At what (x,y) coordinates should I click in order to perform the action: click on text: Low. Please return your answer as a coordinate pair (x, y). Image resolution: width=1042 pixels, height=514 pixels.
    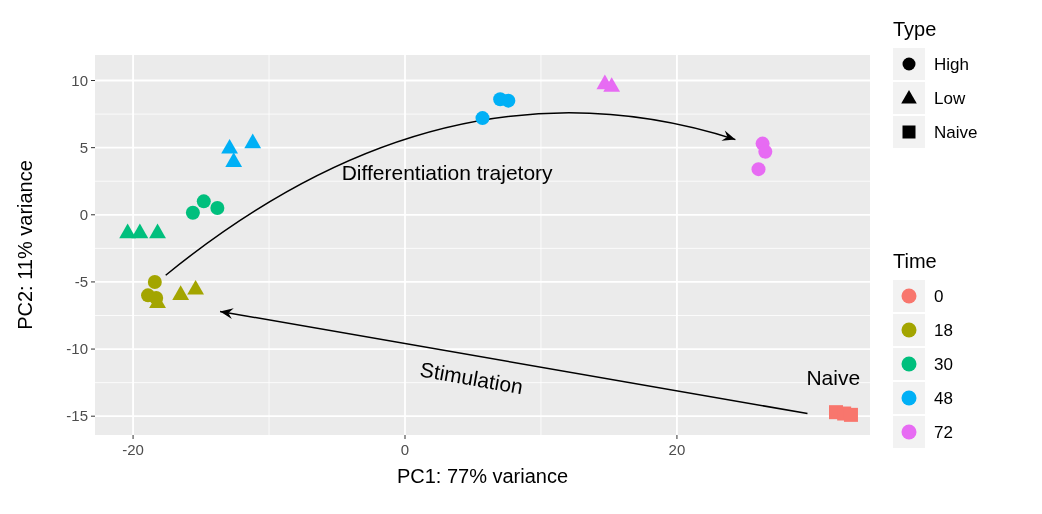
    Looking at the image, I should click on (950, 98).